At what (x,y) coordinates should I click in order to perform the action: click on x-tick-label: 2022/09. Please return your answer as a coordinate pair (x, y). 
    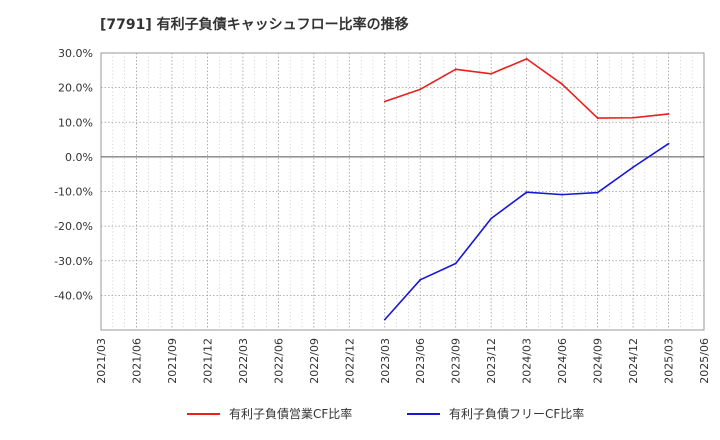
    Looking at the image, I should click on (314, 361).